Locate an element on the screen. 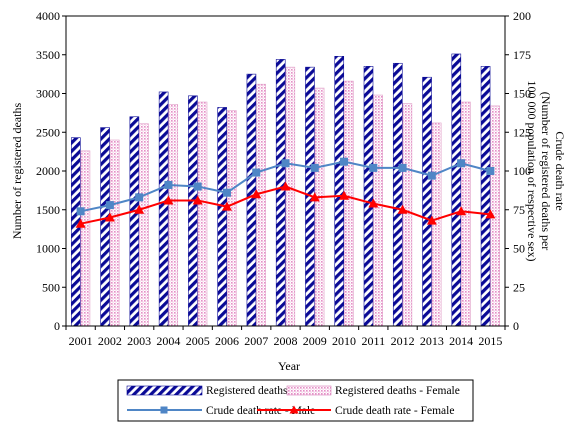  bar-female-2009 is located at coordinates (319, 207).